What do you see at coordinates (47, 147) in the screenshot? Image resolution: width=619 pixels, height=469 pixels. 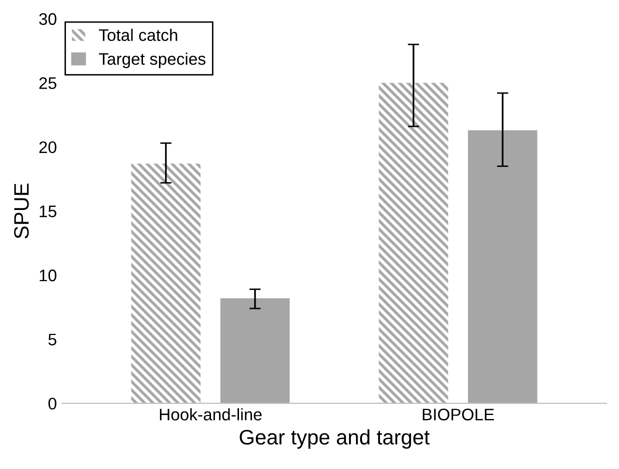 I see `y-tick-label: 20` at bounding box center [47, 147].